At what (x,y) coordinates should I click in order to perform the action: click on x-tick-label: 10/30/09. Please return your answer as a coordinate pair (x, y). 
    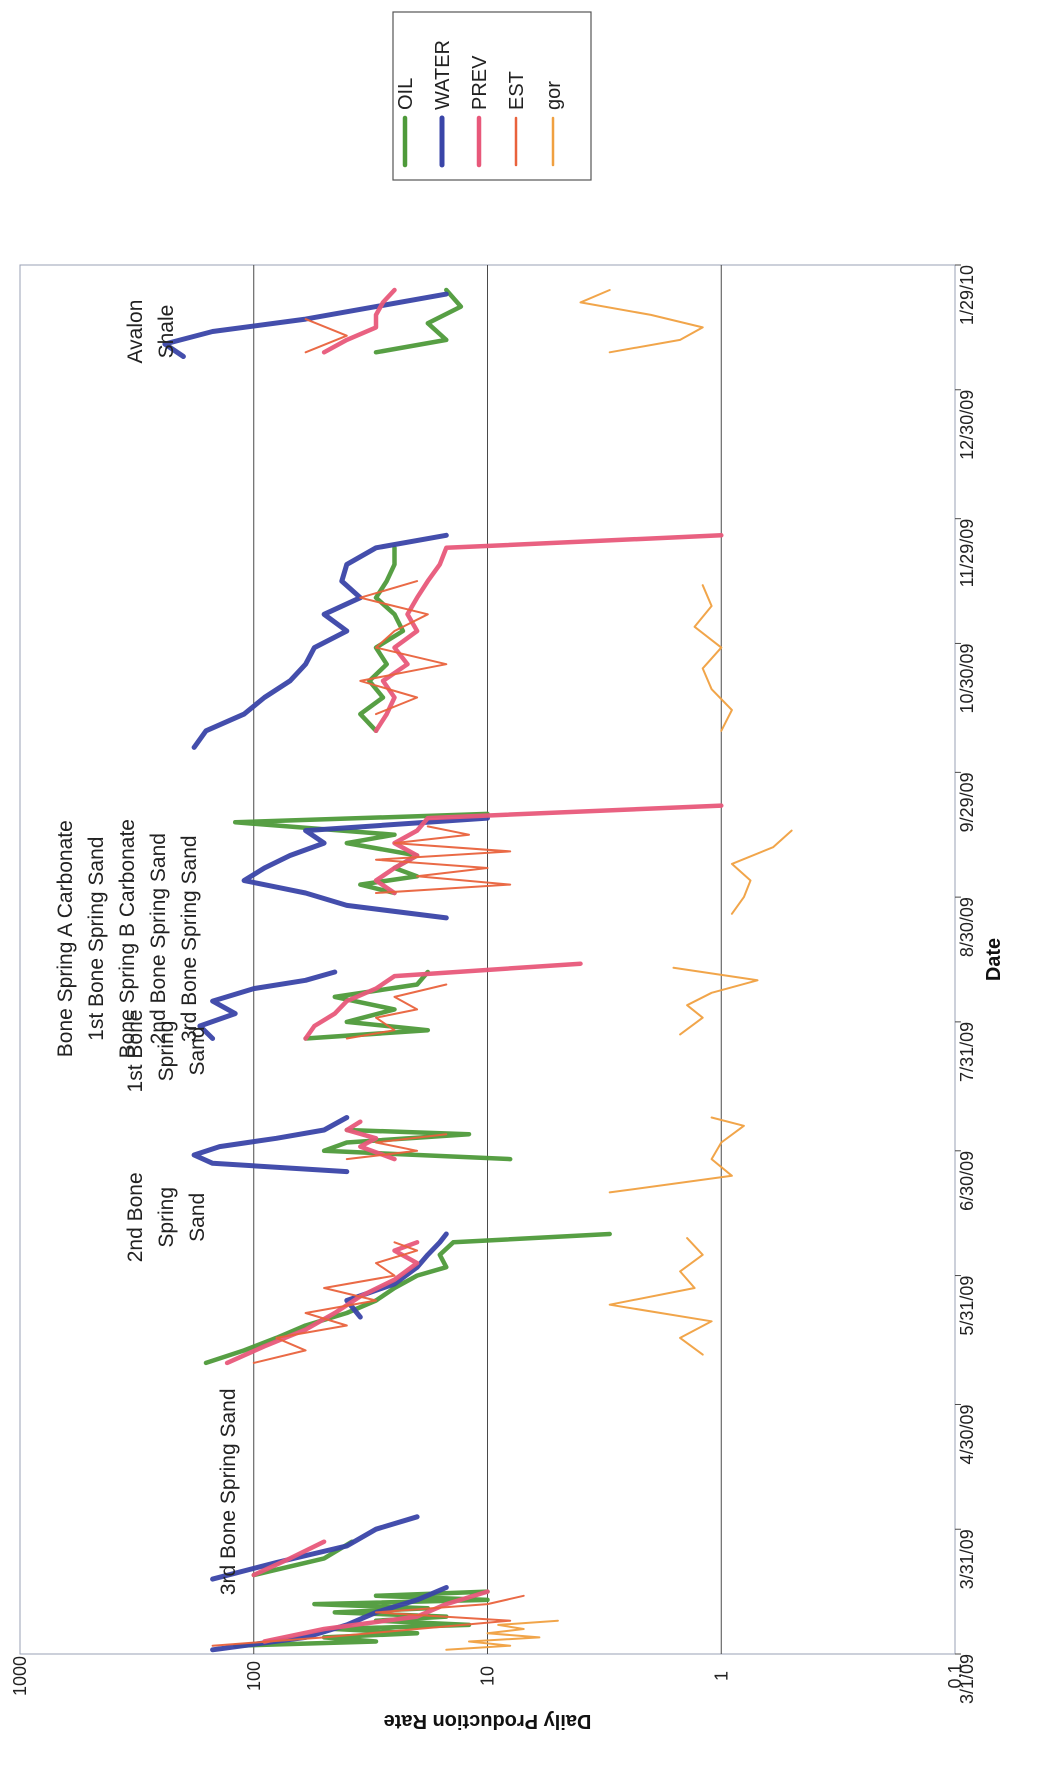
    Looking at the image, I should click on (967, 678).